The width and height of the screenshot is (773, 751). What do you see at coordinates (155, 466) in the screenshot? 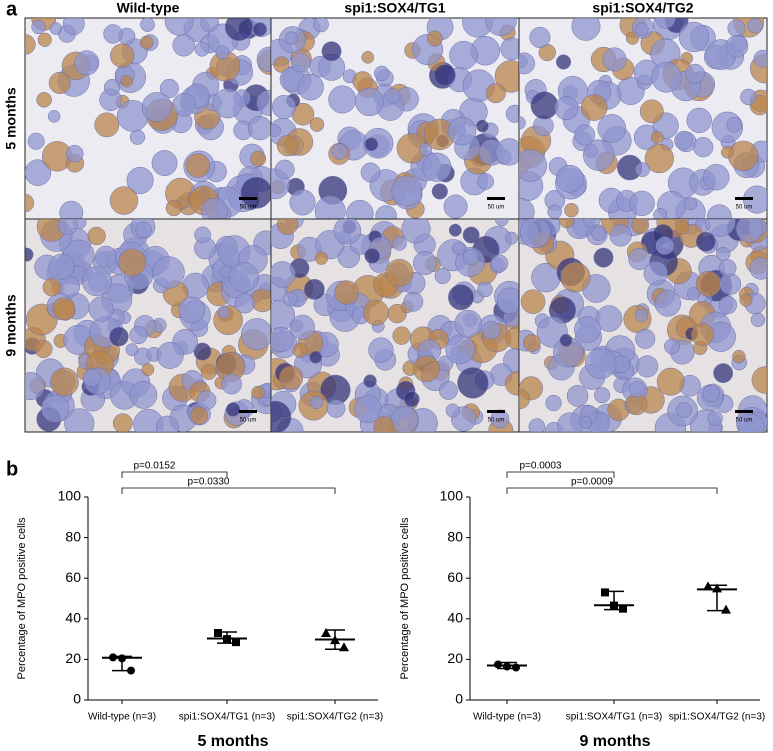
I see `p-value: p=0.0152` at bounding box center [155, 466].